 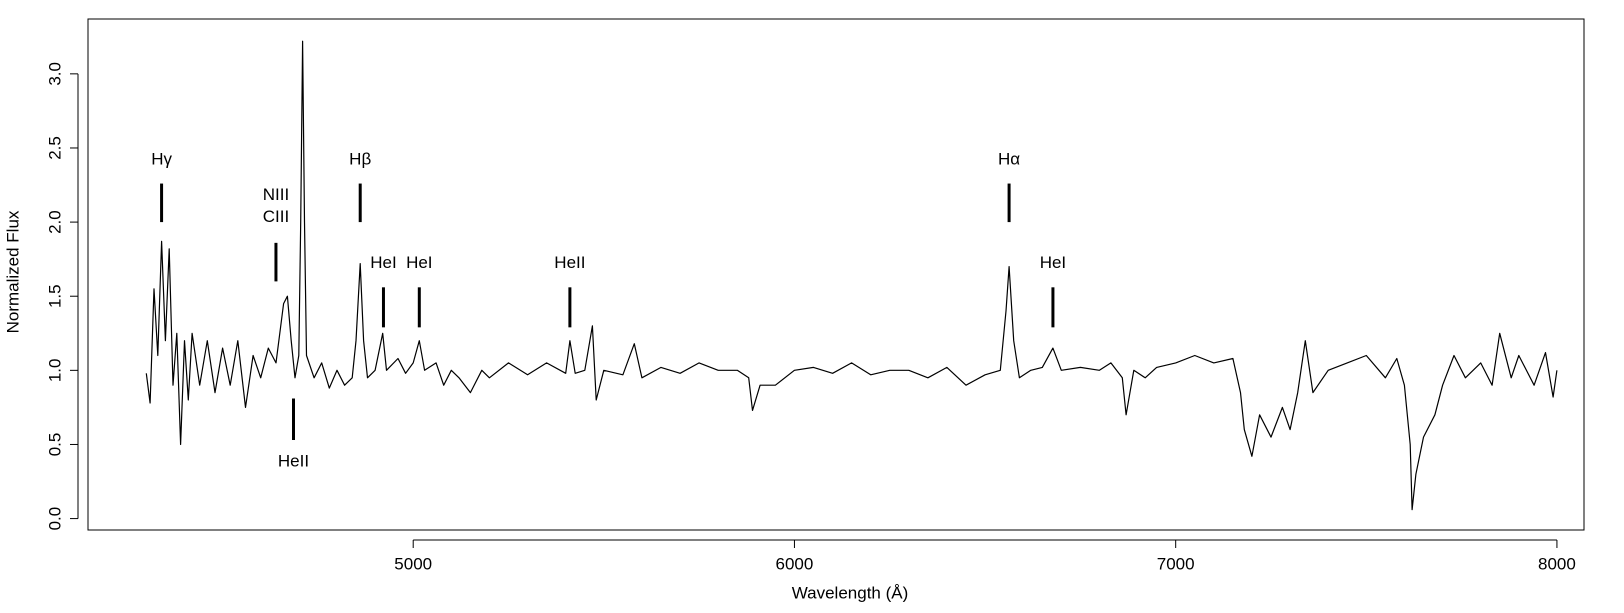 What do you see at coordinates (850, 592) in the screenshot?
I see `x-axis-label: Wavelength (Å)` at bounding box center [850, 592].